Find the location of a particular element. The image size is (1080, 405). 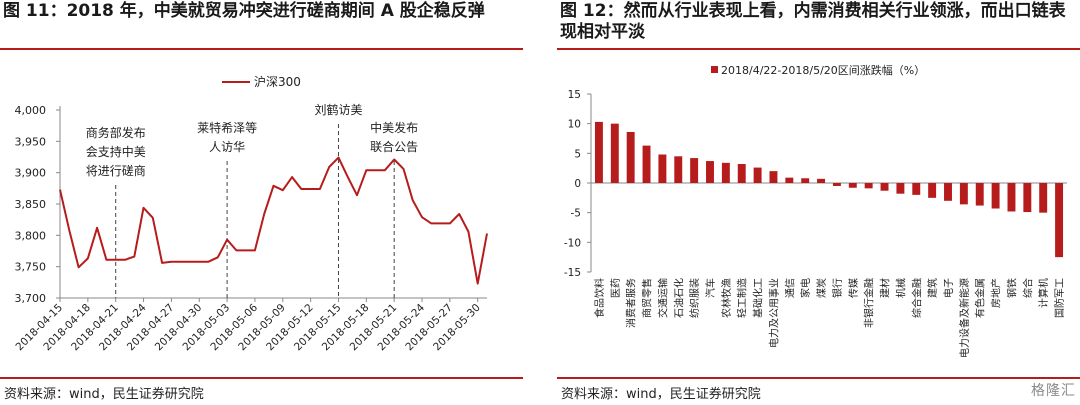

category-label: 轻工制造 is located at coordinates (742, 298).